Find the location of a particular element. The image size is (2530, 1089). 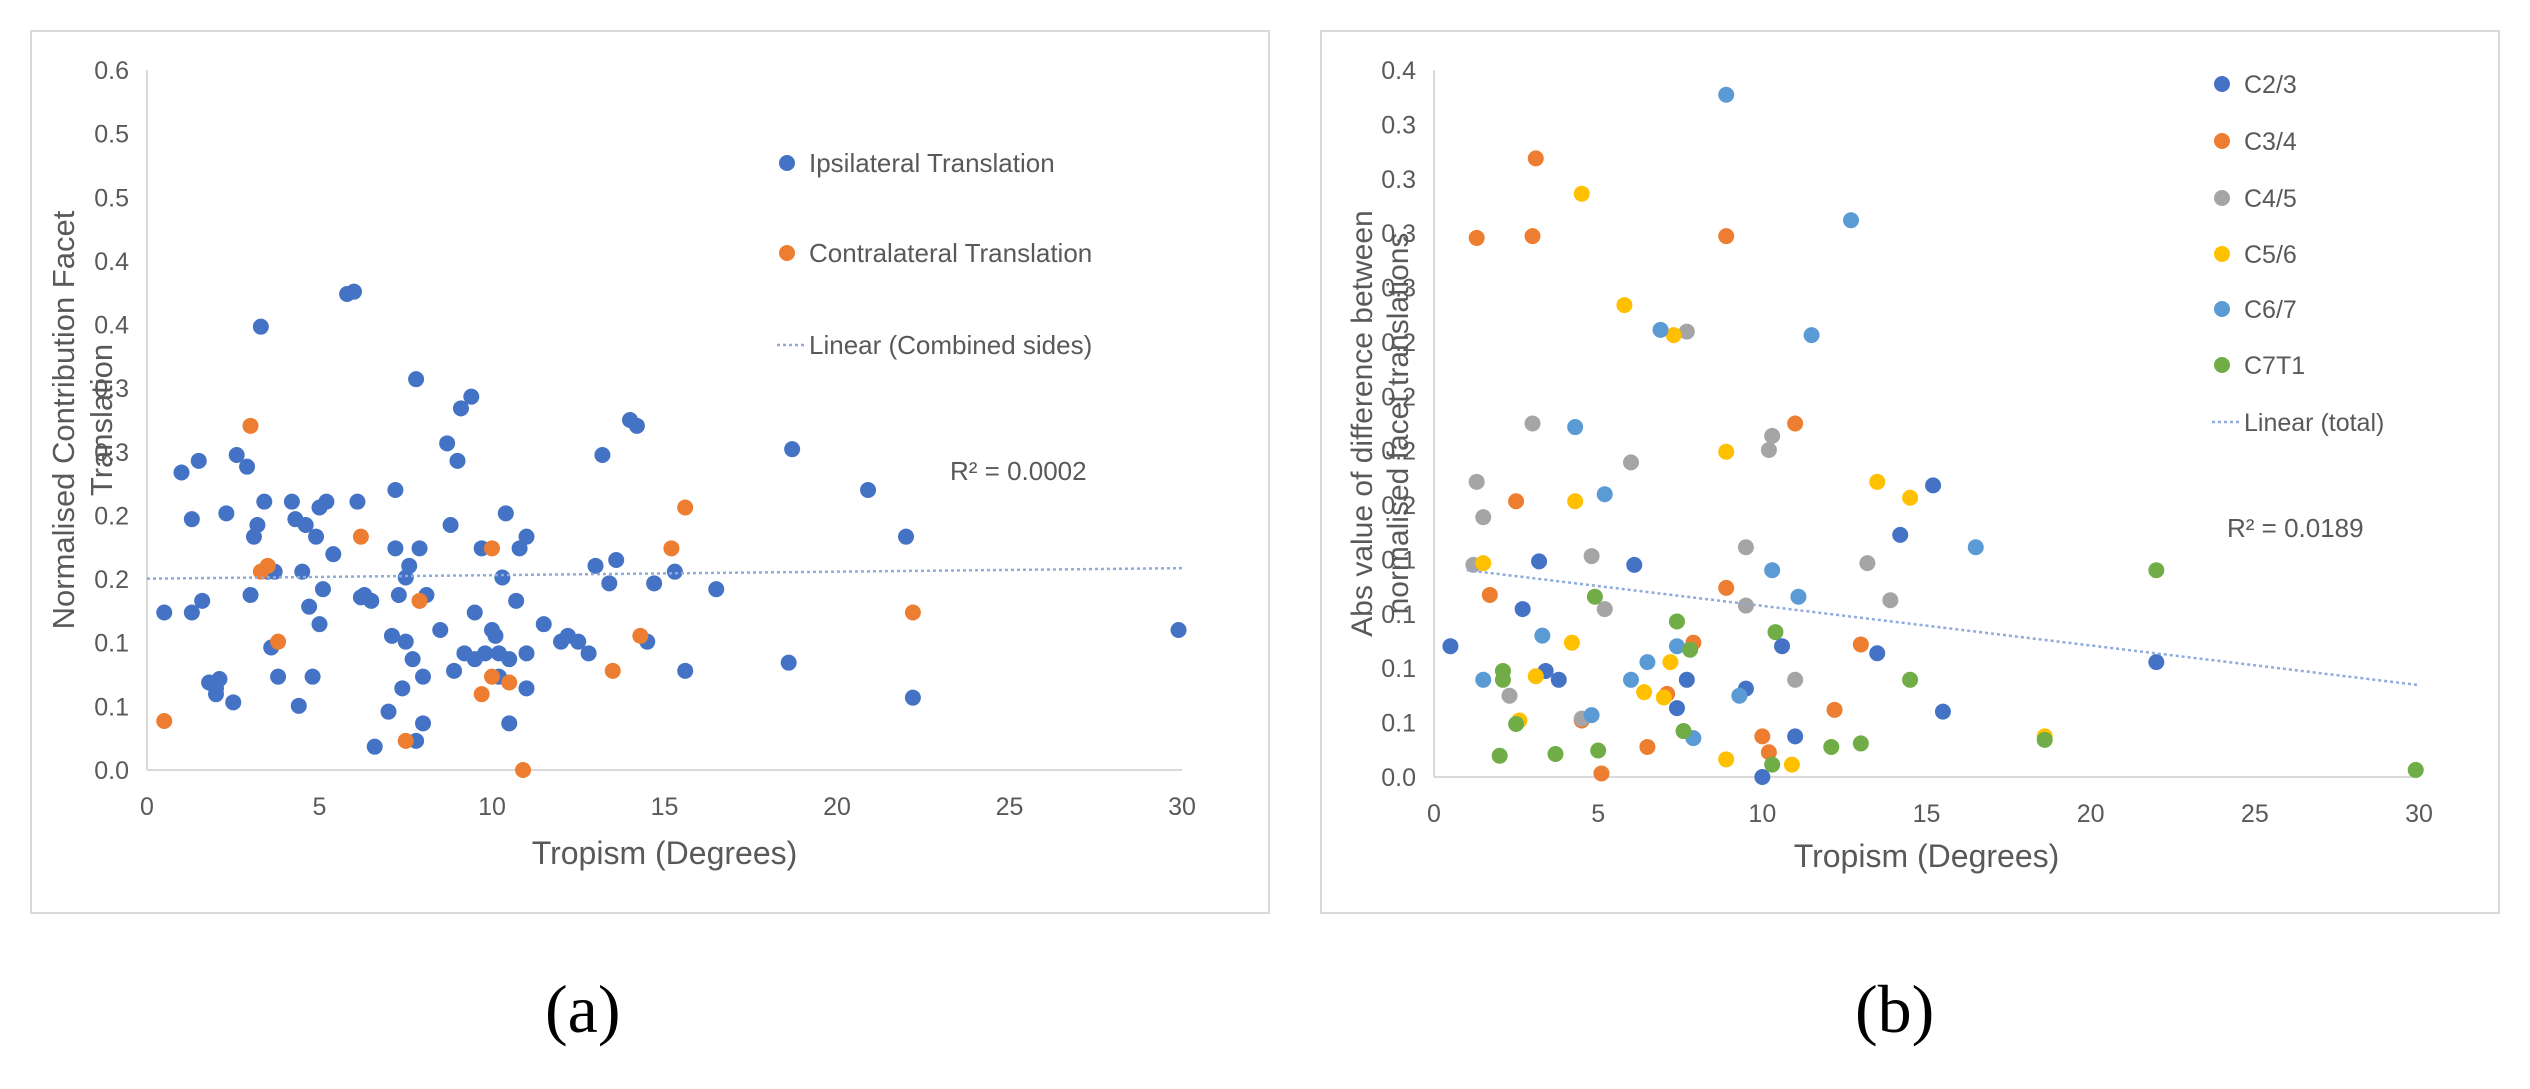

legend-label: C6/7 is located at coordinates (2270, 310).